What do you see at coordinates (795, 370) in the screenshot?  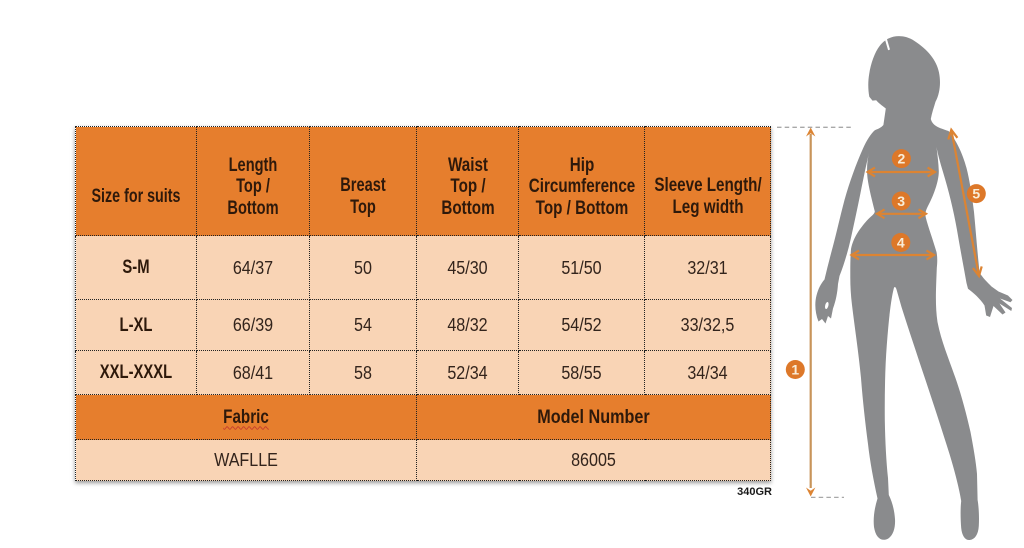 I see `svg-text: 1` at bounding box center [795, 370].